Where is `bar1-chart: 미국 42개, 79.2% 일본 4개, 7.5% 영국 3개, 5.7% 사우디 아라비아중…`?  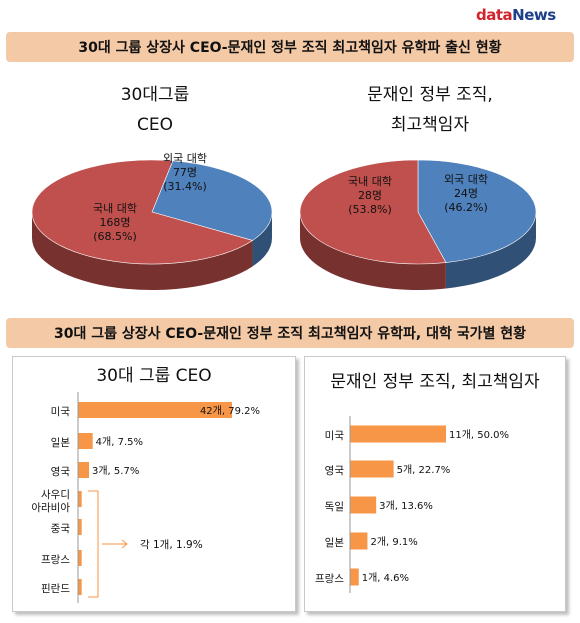 bar1-chart: 미국 42개, 79.2% 일본 4개, 7.5% 영국 3개, 5.7% 사우디 아라비아중… is located at coordinates (145, 497).